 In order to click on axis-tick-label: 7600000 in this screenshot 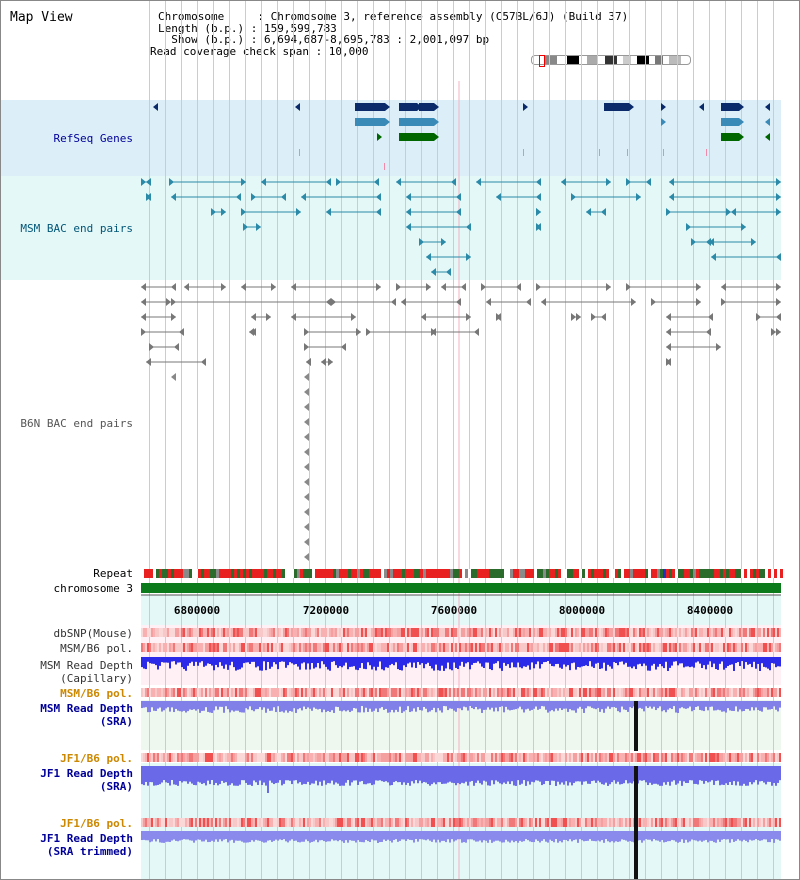, I will do `click(454, 610)`.